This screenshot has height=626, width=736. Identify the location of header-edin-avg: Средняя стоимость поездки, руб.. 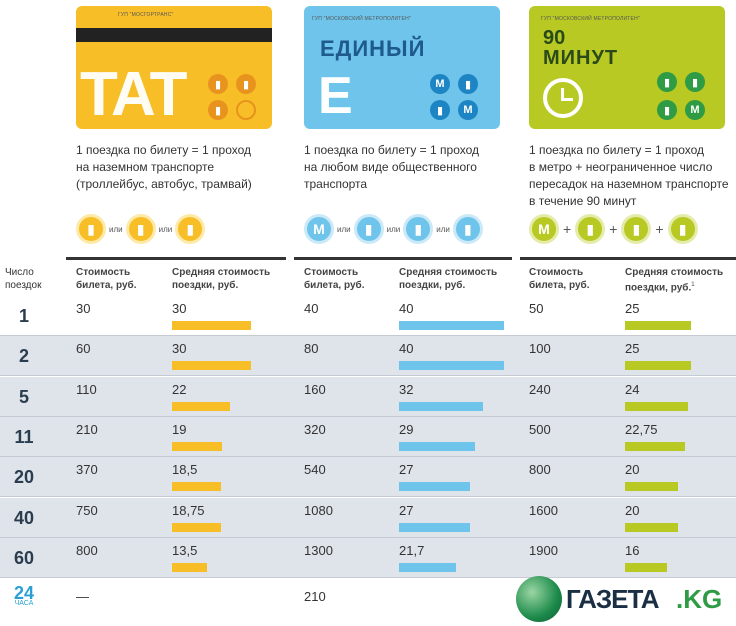
(448, 279).